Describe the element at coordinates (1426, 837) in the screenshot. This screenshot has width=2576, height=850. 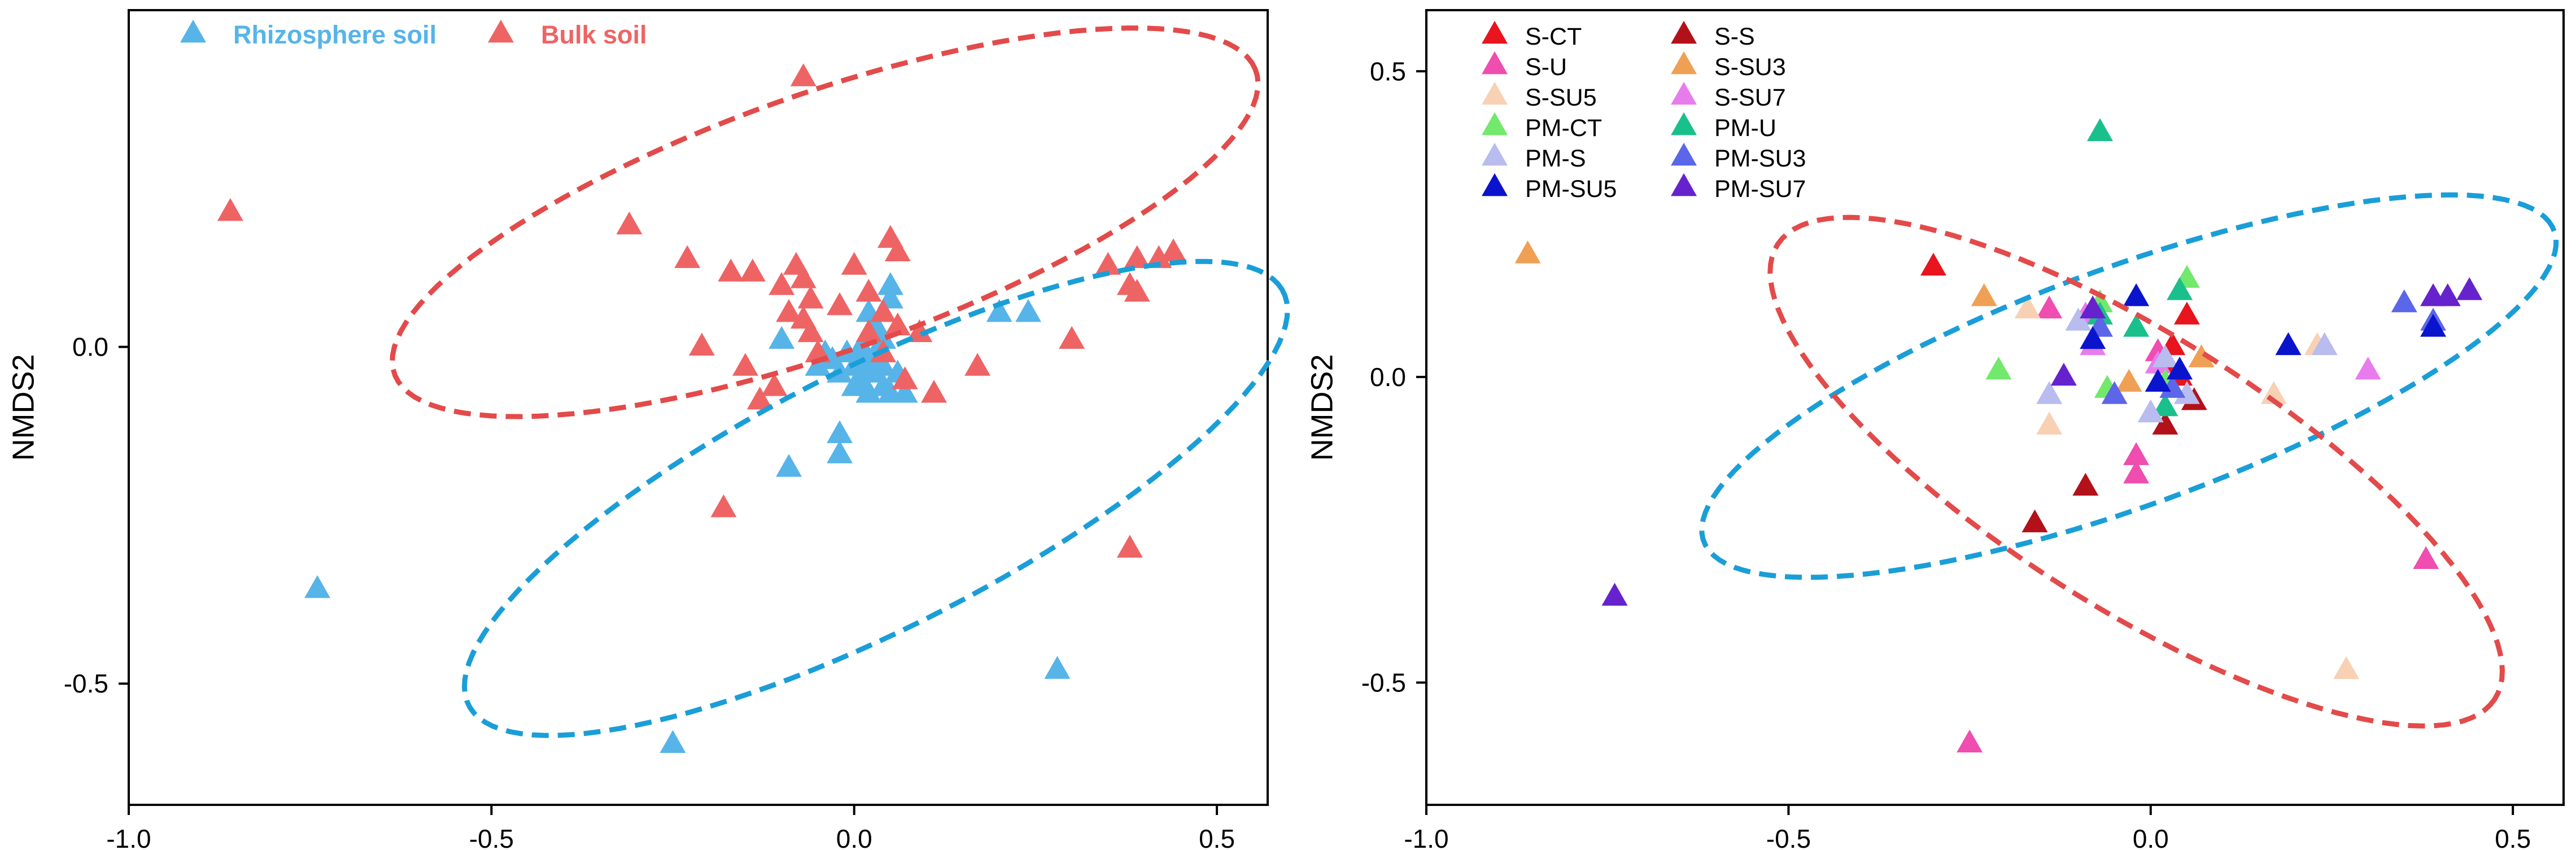
I see `x-tick-label: -1.0` at that location.